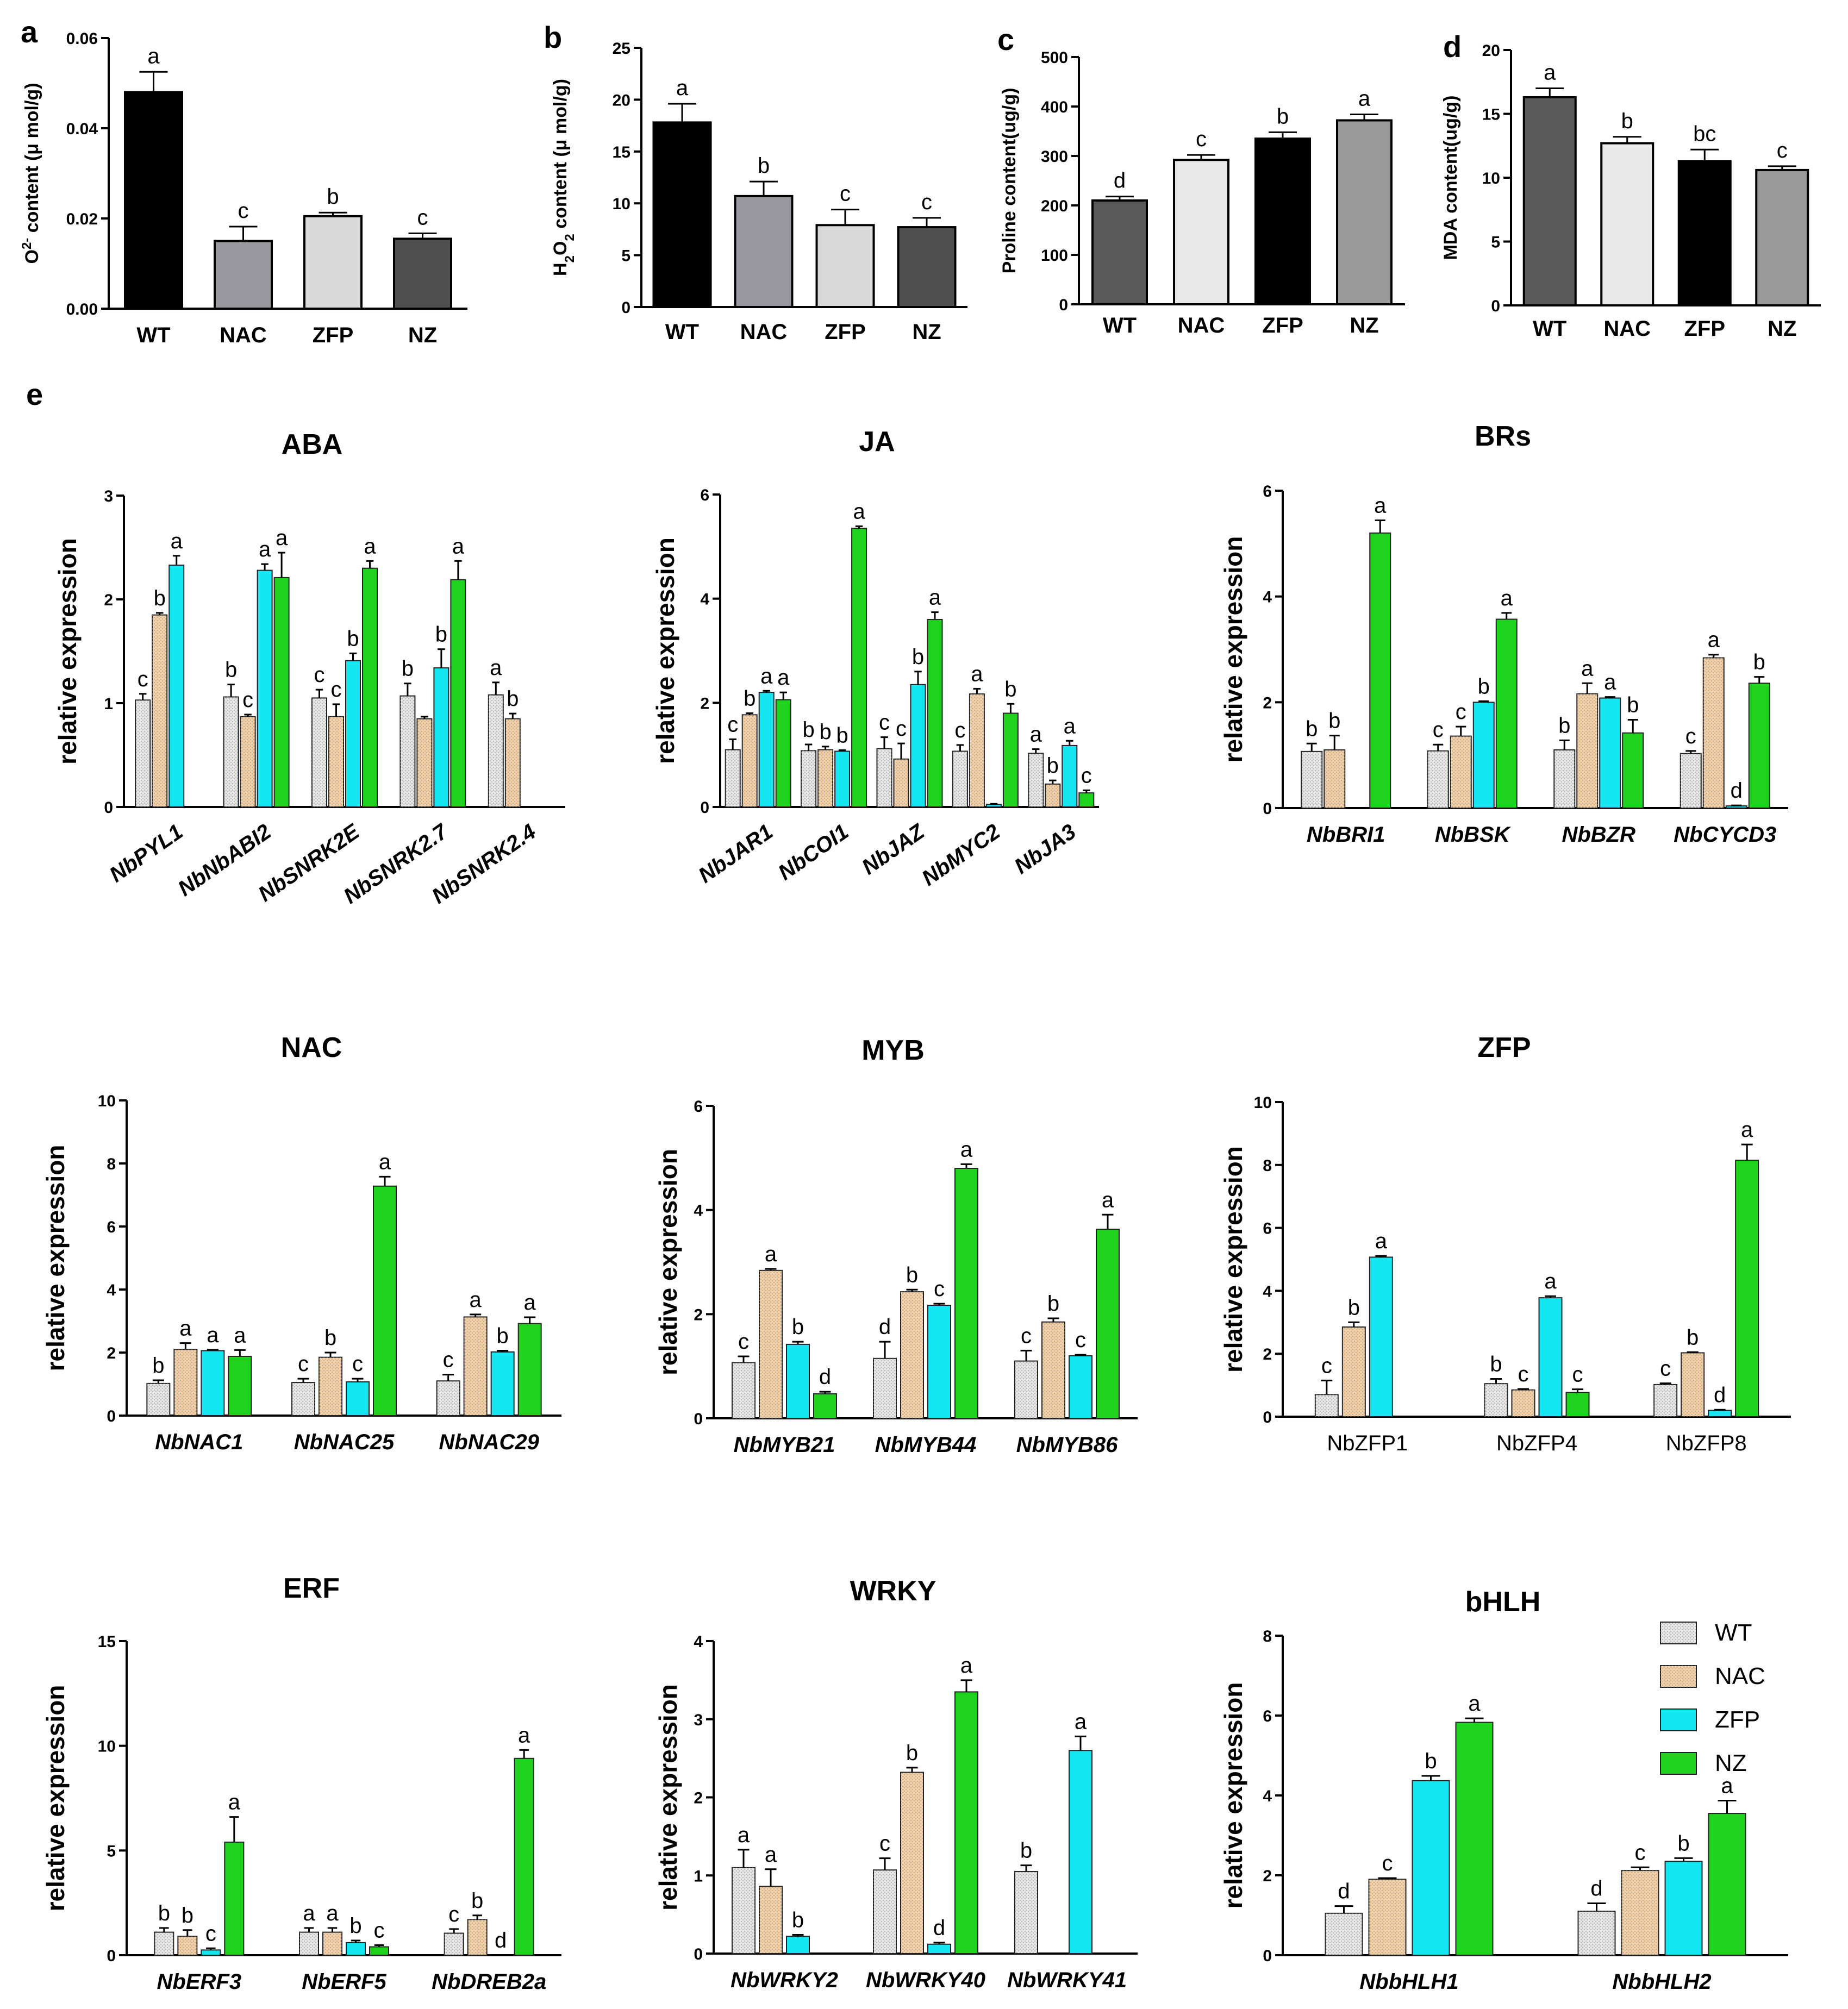  Describe the element at coordinates (200, 1982) in the screenshot. I see `category-label: NbERF3` at that location.